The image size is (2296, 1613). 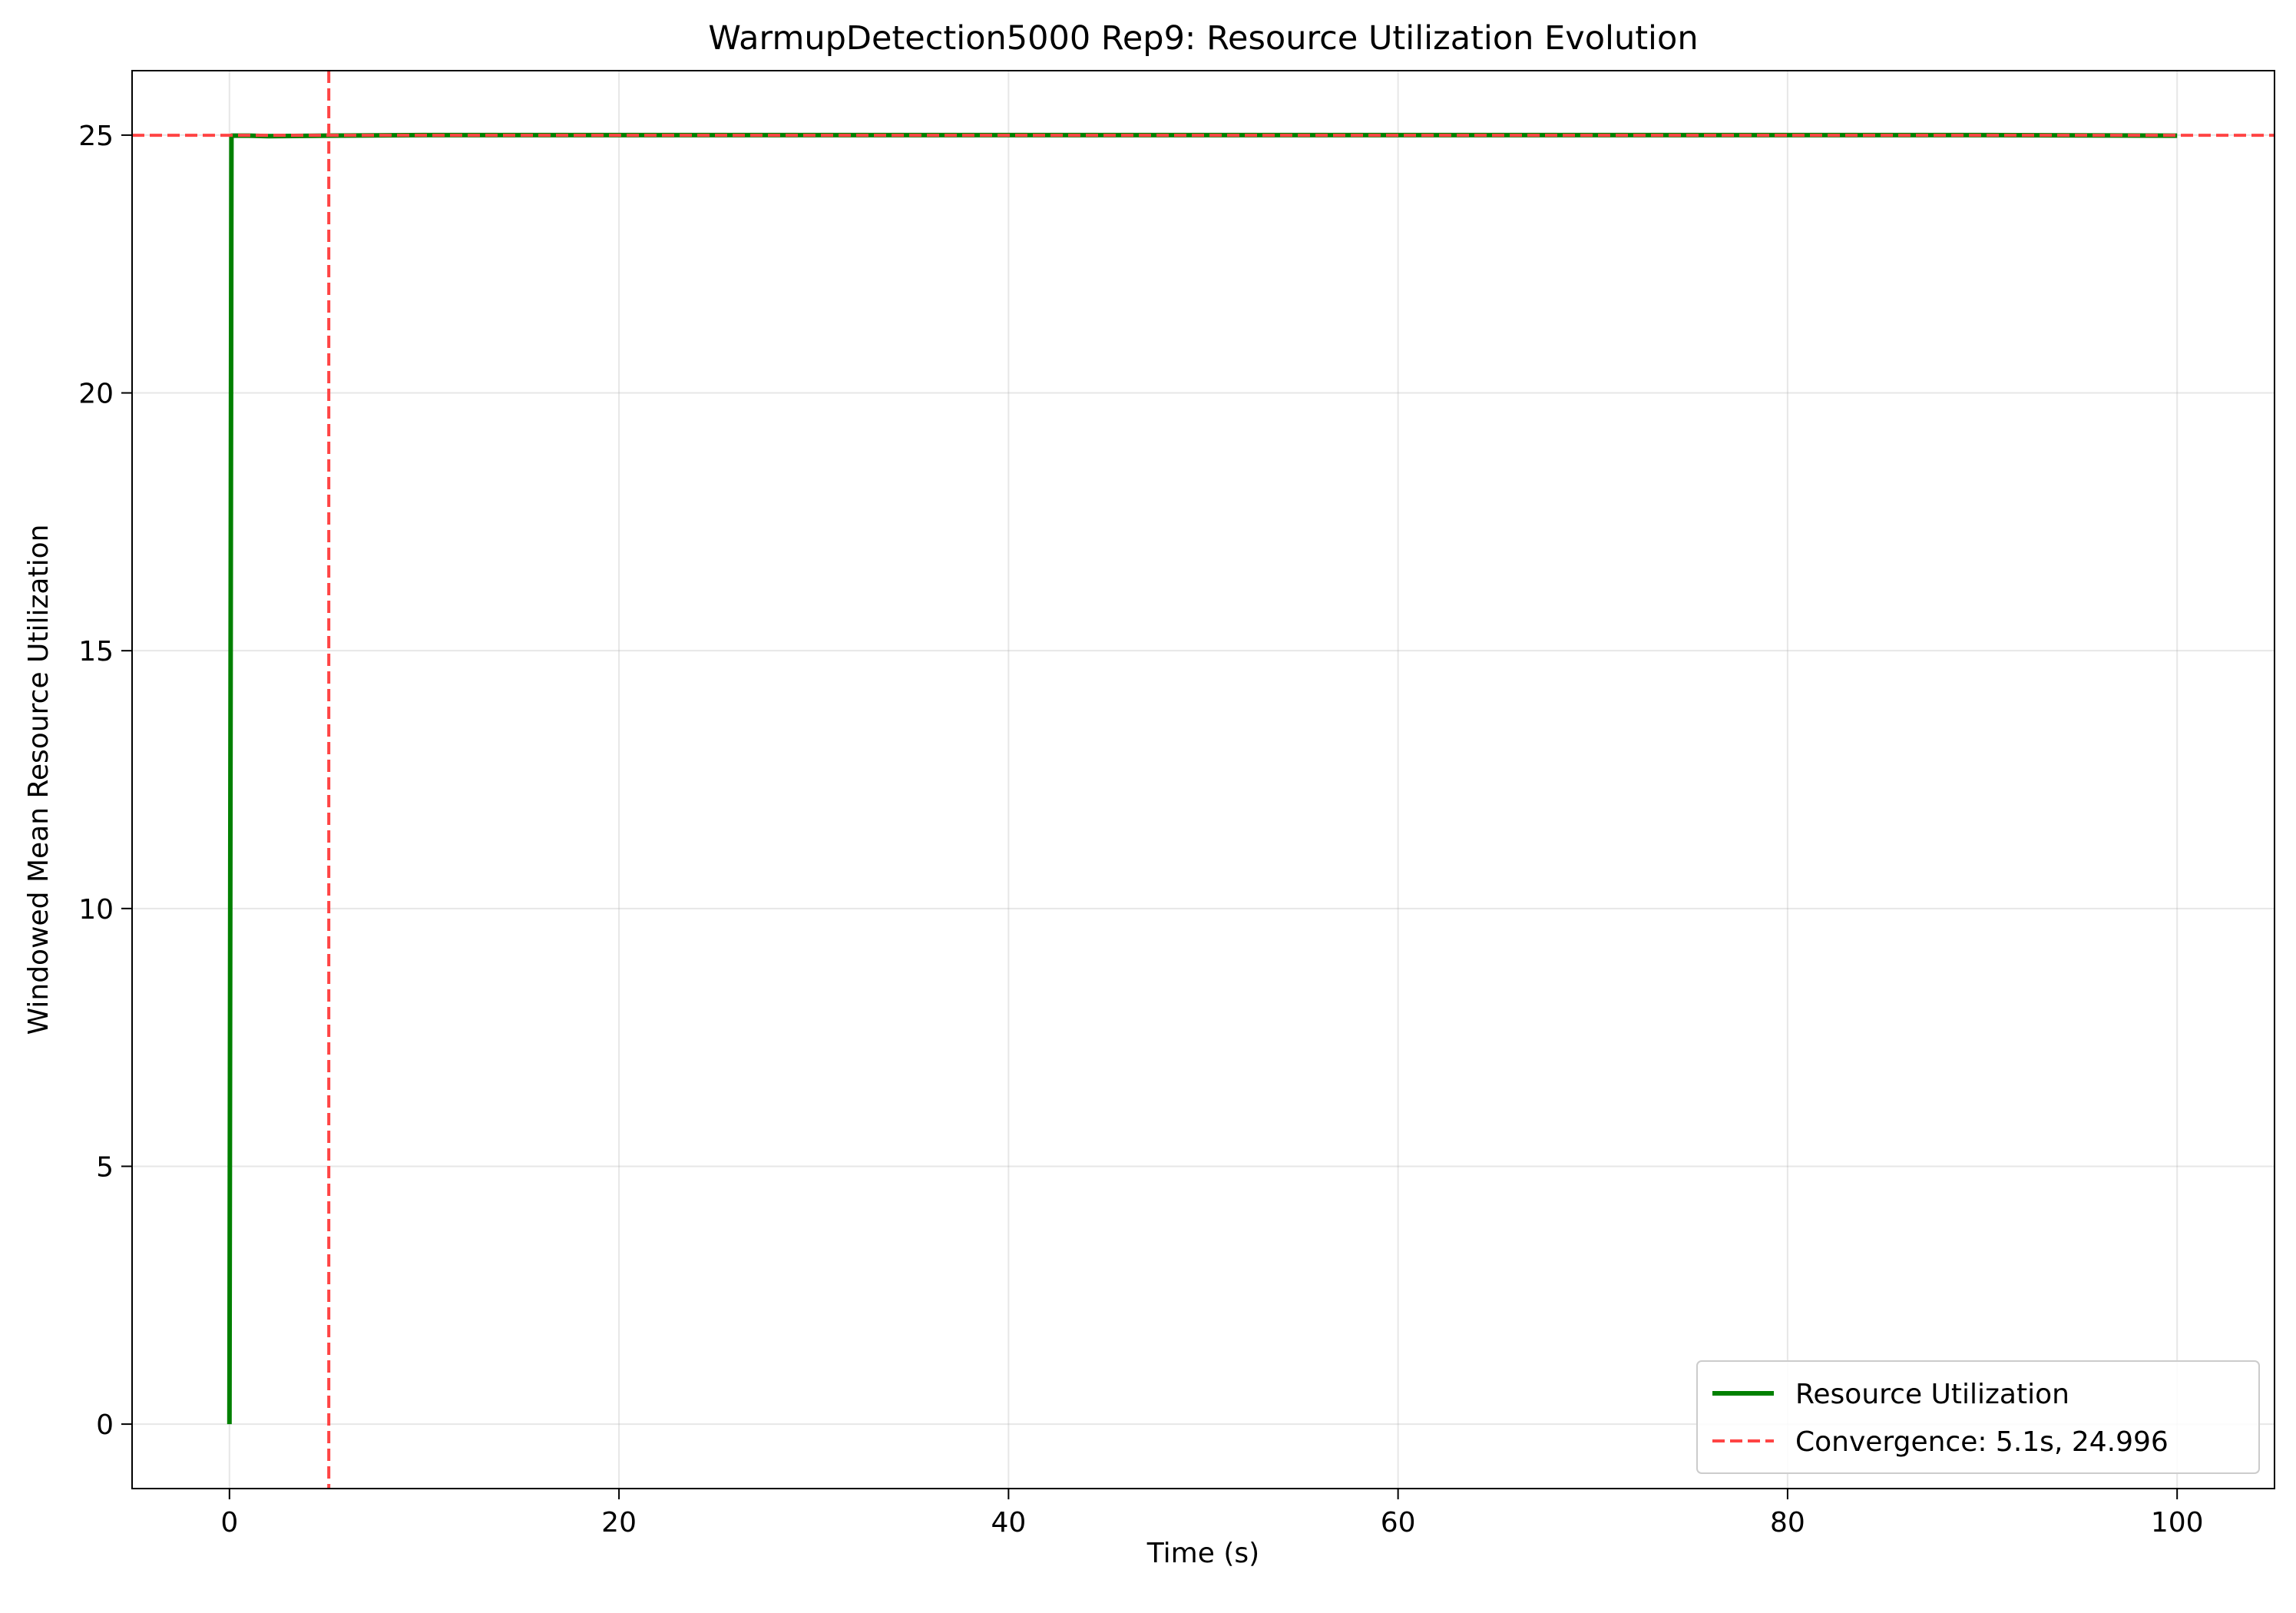 I want to click on legend-box, so click(x=1978, y=1417).